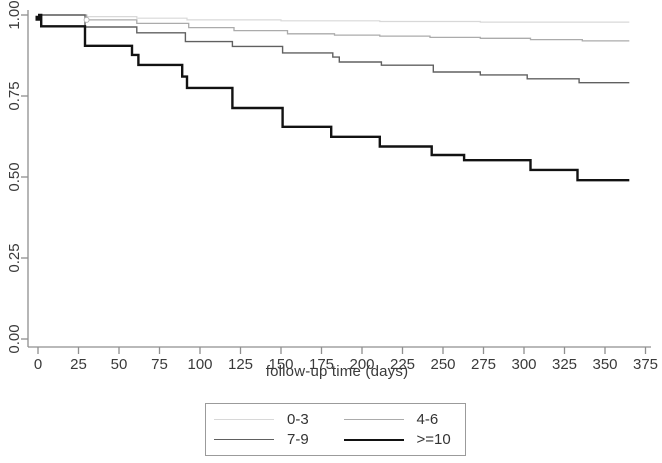 This screenshot has width=662, height=463. Describe the element at coordinates (14, 176) in the screenshot. I see `y-tick-label: 0.50` at that location.